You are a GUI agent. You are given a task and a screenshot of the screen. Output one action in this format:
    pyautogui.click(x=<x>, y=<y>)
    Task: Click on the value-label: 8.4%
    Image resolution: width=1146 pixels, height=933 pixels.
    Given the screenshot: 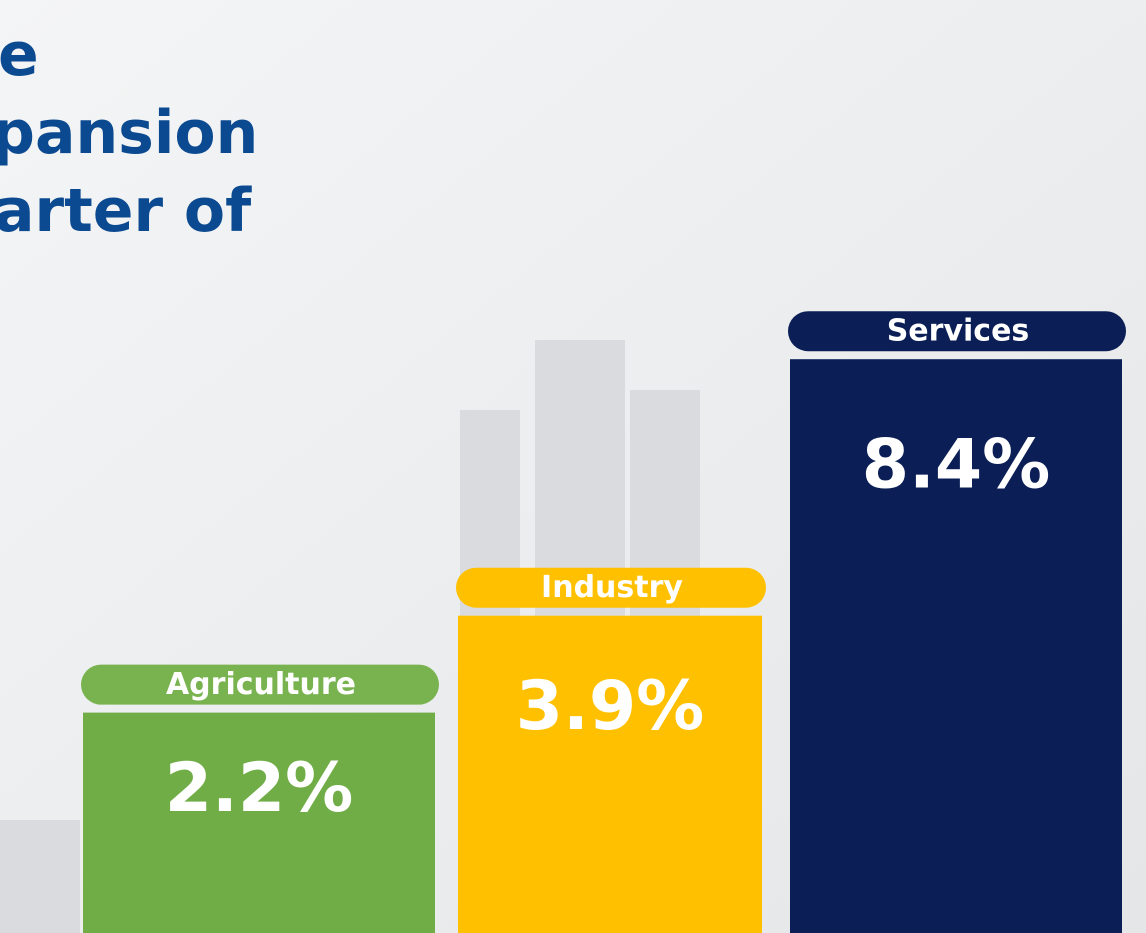 What is the action you would take?
    pyautogui.click(x=956, y=465)
    